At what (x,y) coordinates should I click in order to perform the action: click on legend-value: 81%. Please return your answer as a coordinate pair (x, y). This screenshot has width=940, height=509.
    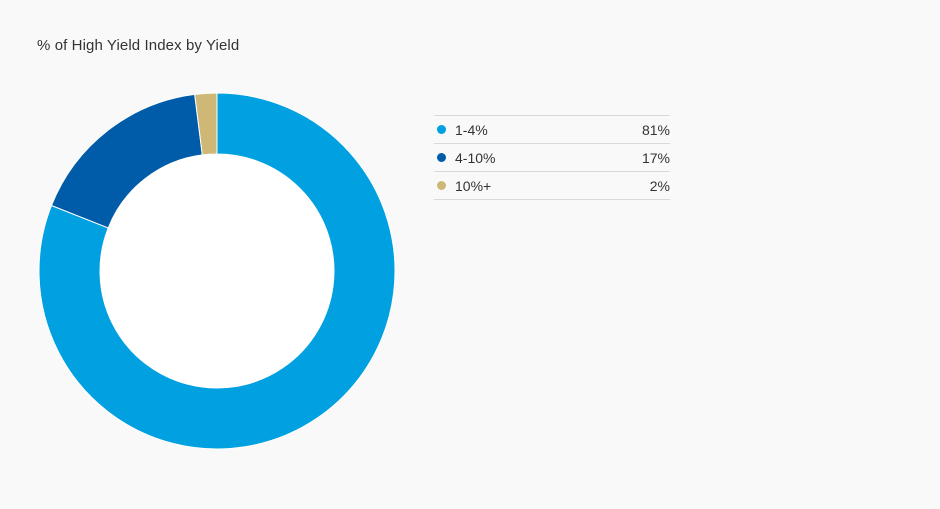
    Looking at the image, I should click on (655, 129).